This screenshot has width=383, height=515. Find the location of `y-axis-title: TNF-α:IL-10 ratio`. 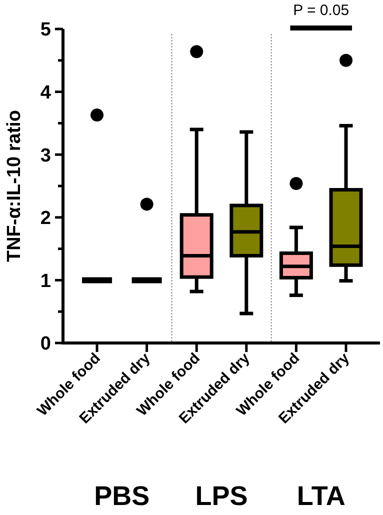

y-axis-title: TNF-α:IL-10 ratio is located at coordinates (14, 186).